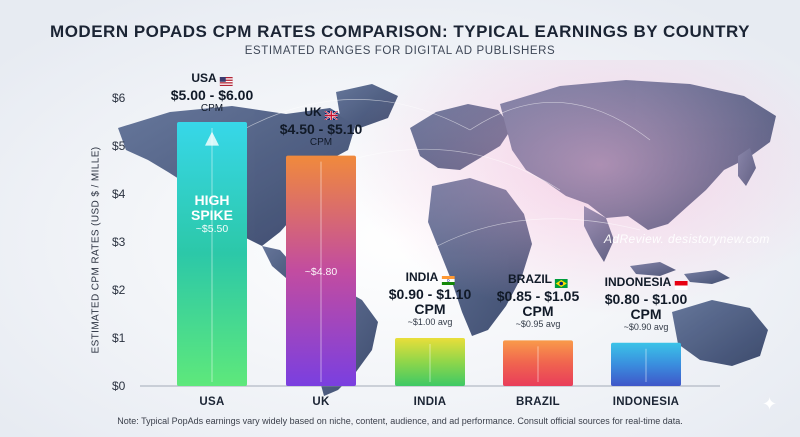 This screenshot has width=800, height=437. What do you see at coordinates (321, 402) in the screenshot?
I see `x-tick-label: UK` at bounding box center [321, 402].